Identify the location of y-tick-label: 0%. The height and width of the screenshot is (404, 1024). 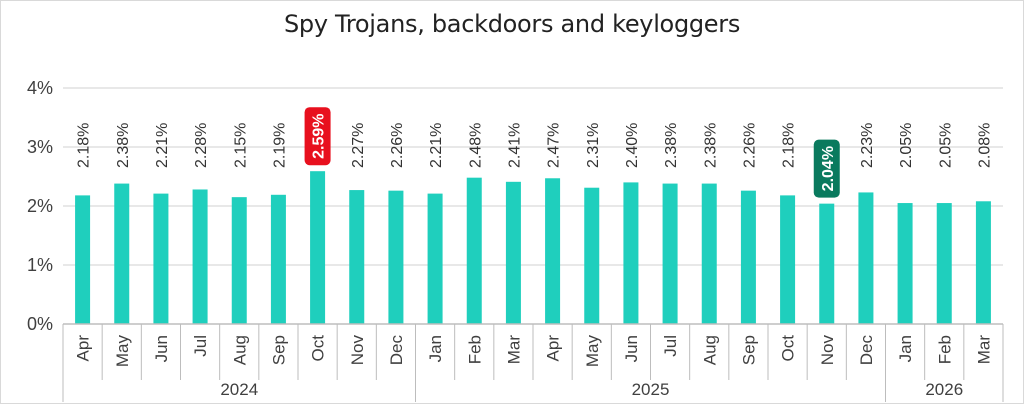
(40, 324).